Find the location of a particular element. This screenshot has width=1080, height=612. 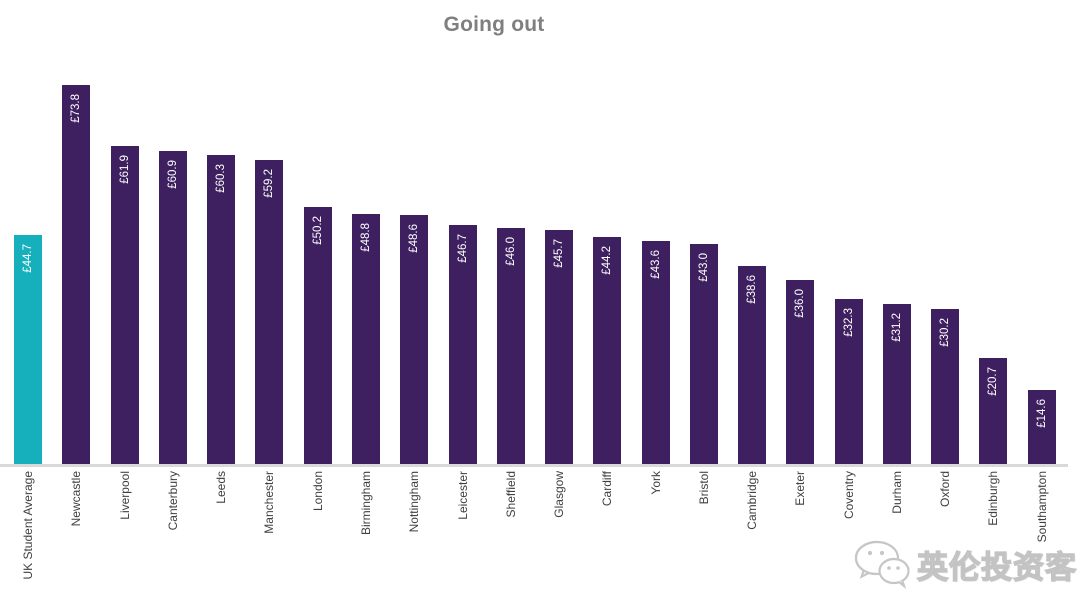

category-label: Leicester is located at coordinates (462, 495).